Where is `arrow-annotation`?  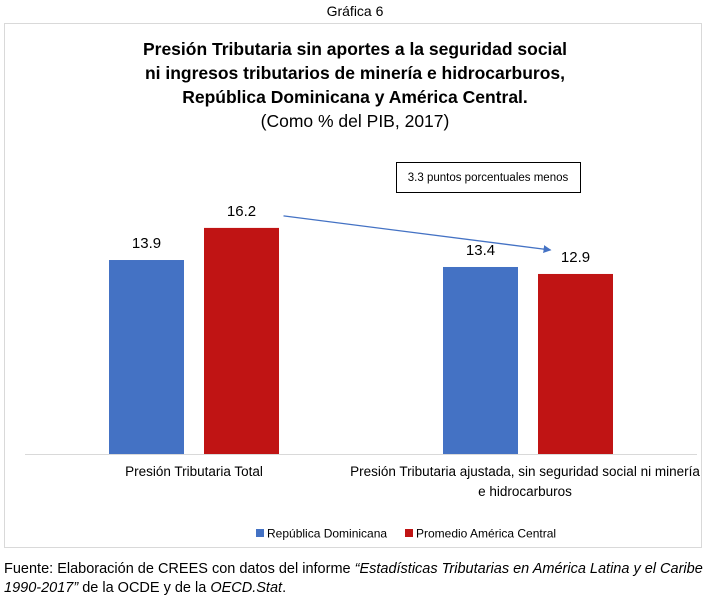
arrow-annotation is located at coordinates (417, 234).